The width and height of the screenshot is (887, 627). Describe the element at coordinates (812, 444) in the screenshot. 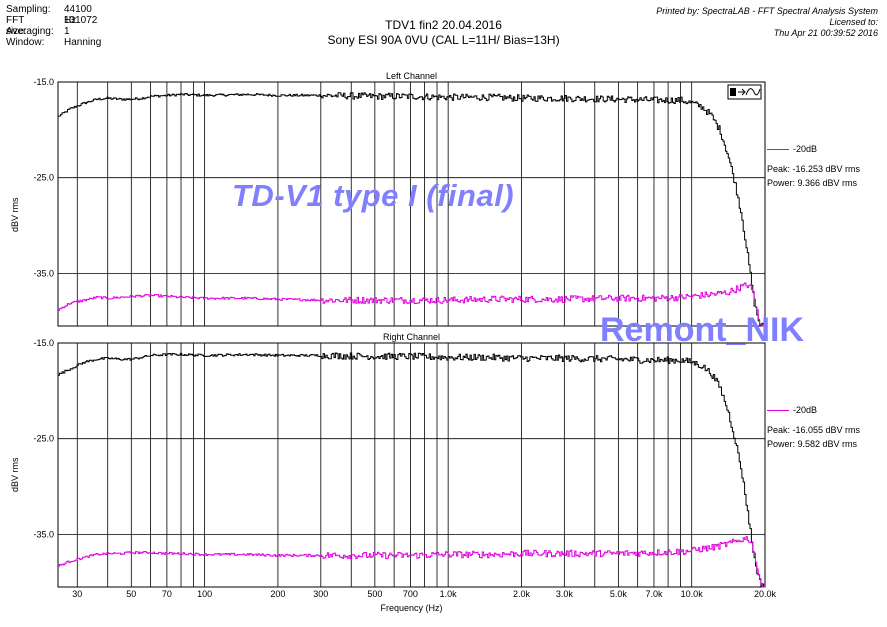

I see `power-readout: Power: 9.582 dBV rms` at that location.